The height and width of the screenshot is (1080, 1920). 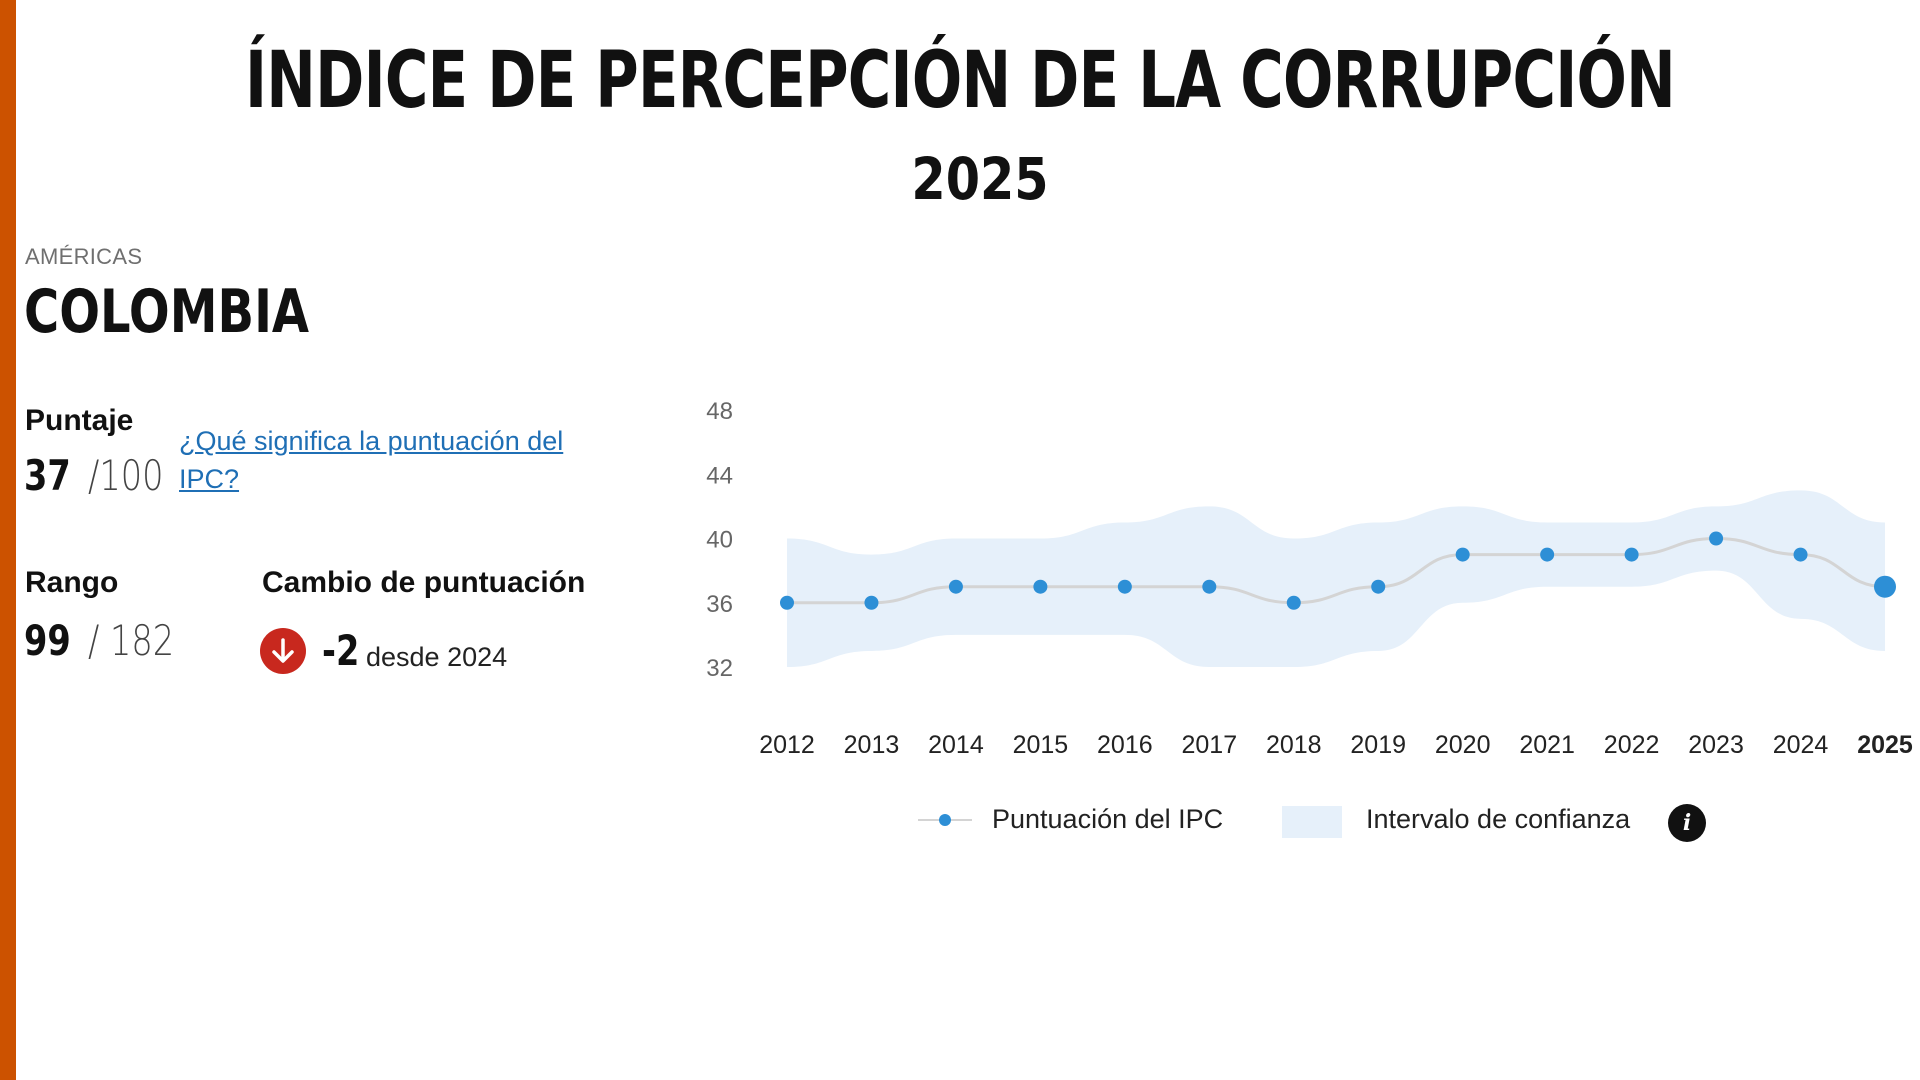 What do you see at coordinates (1547, 745) in the screenshot?
I see `x-tick-label: 2021` at bounding box center [1547, 745].